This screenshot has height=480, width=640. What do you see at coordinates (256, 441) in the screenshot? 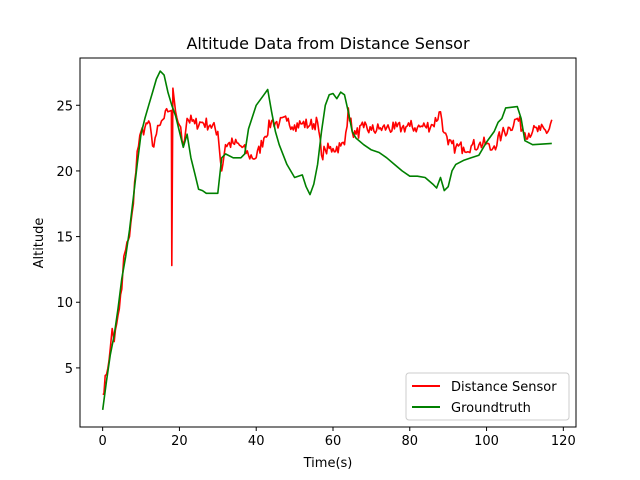
I see `x-tick-label: 40` at bounding box center [256, 441].